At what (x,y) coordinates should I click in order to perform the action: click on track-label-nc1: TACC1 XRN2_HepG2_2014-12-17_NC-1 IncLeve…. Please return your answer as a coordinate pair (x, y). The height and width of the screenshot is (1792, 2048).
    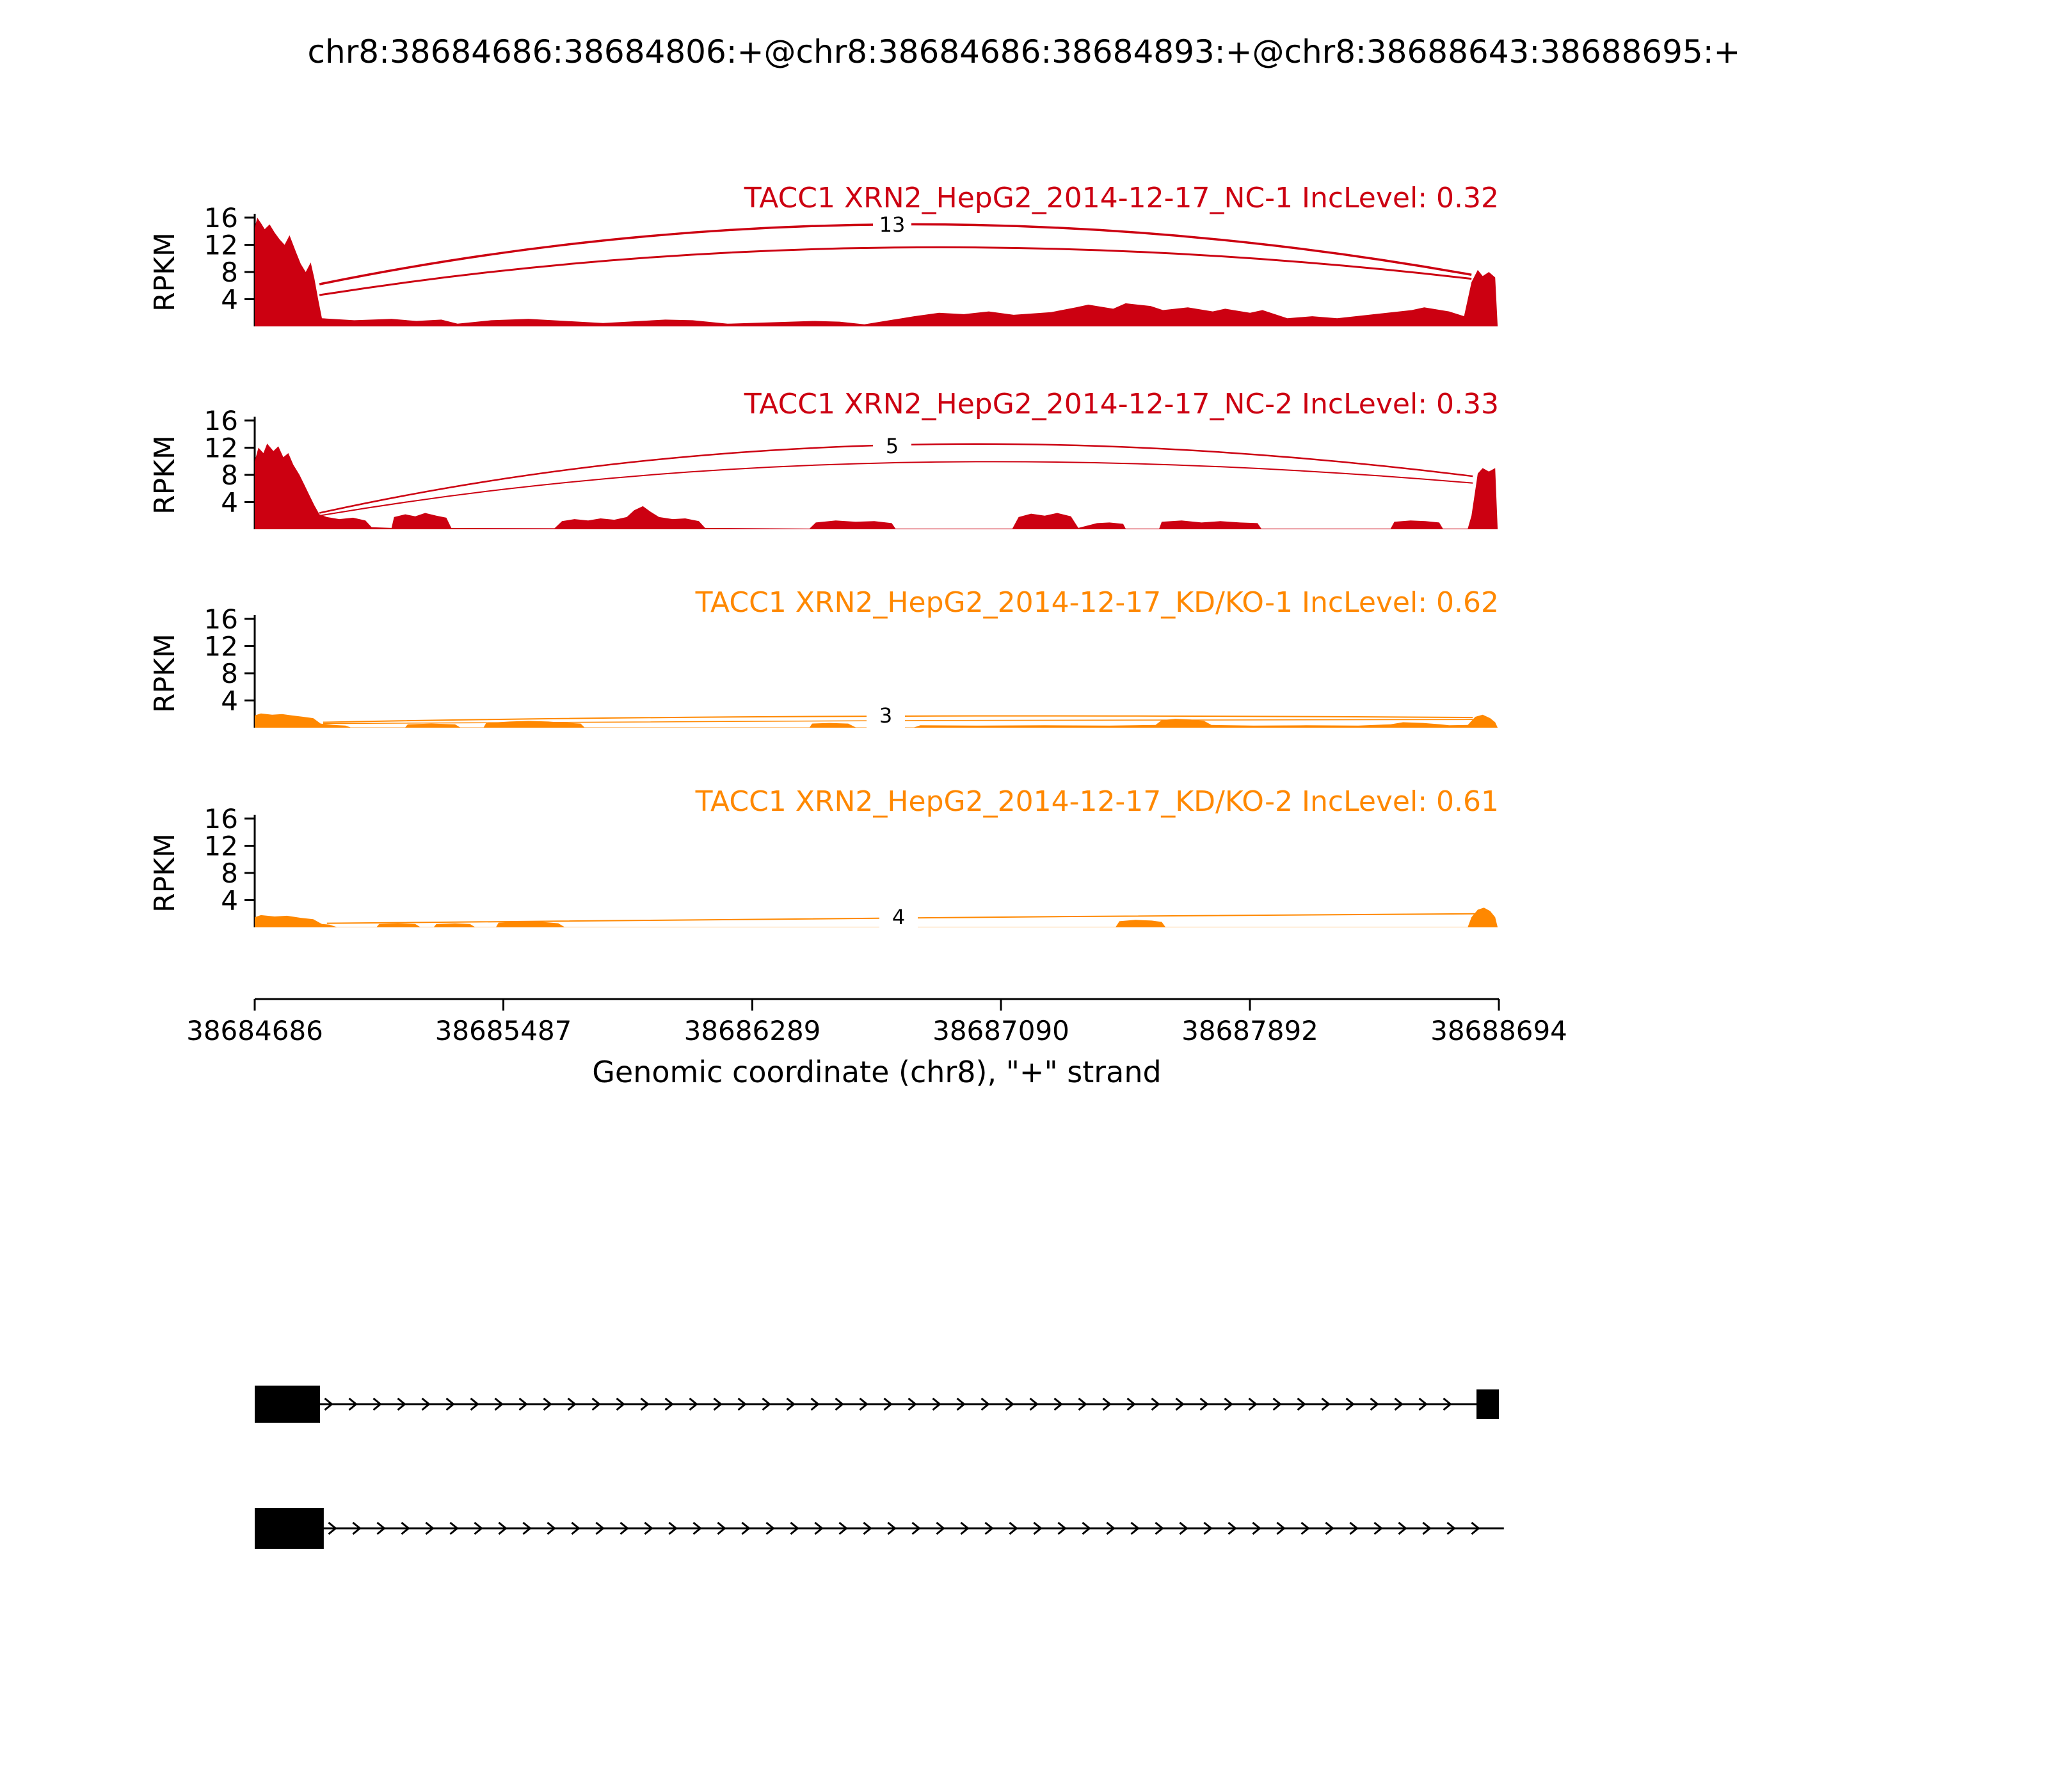
    Looking at the image, I should click on (1121, 198).